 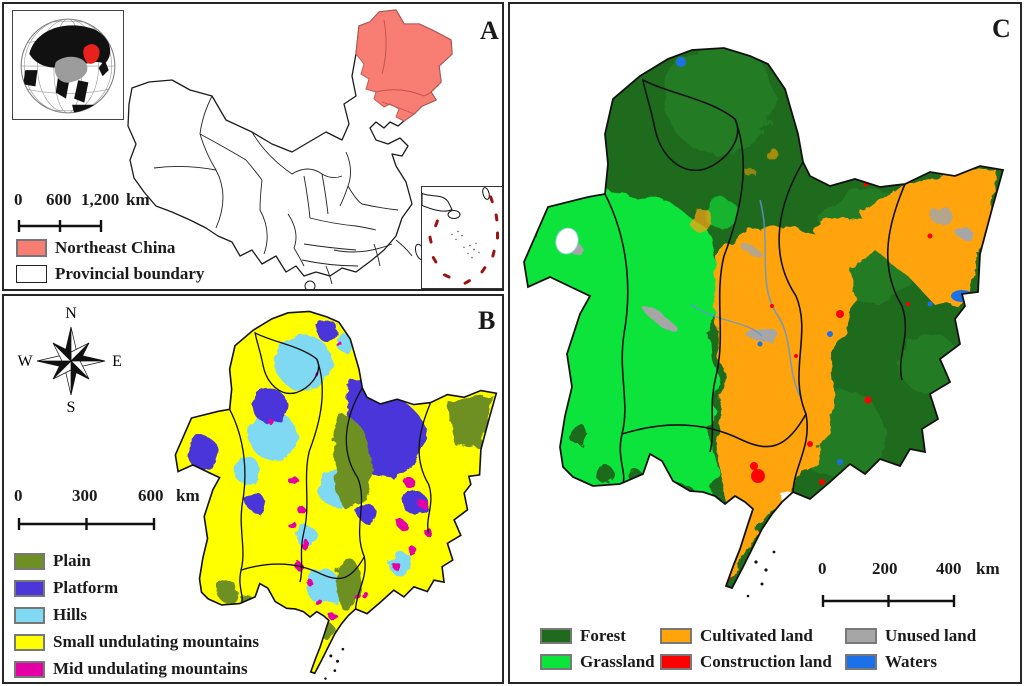 I want to click on compass-west-label: W, so click(x=25, y=361).